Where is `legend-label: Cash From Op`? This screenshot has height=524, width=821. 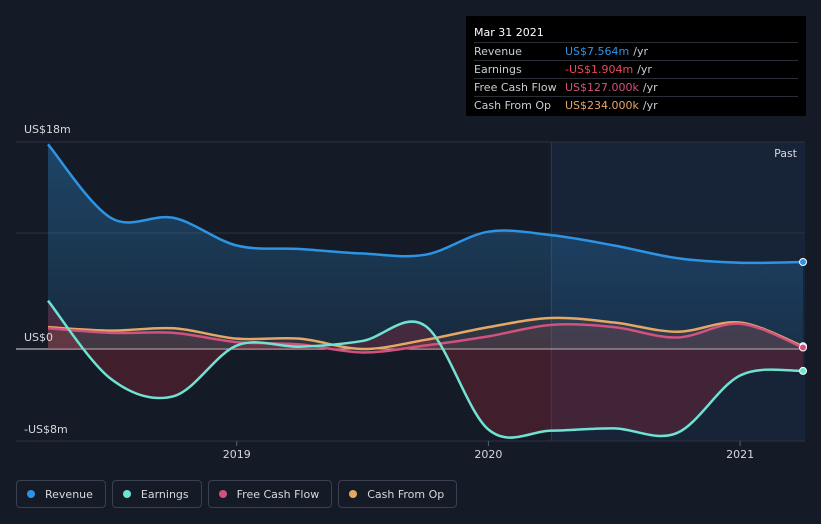 legend-label: Cash From Op is located at coordinates (406, 494).